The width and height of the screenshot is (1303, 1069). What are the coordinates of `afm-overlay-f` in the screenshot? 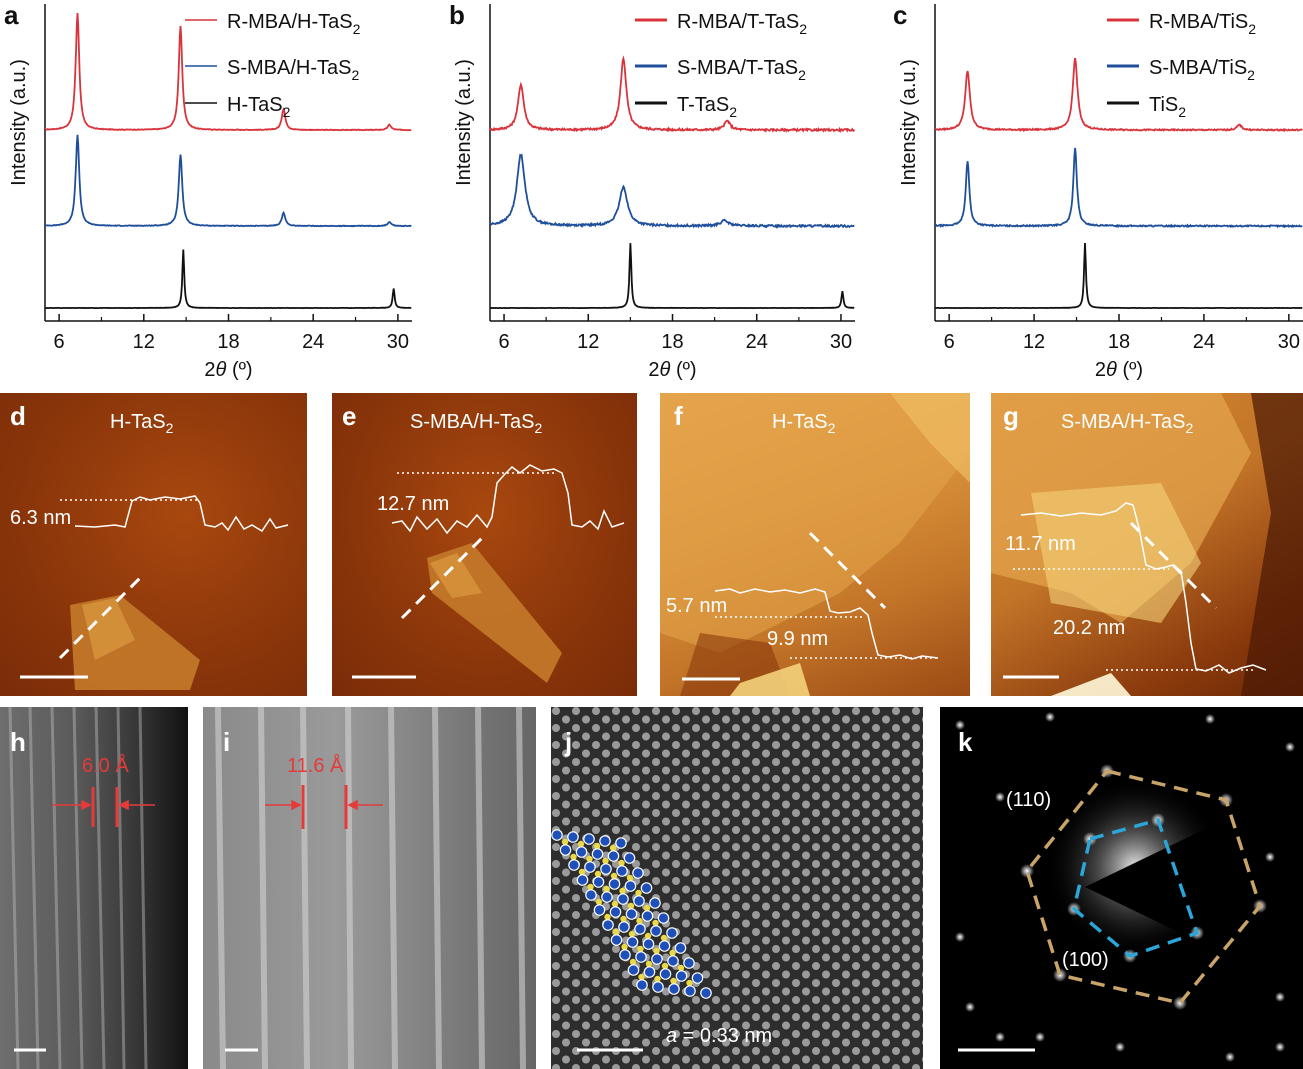 It's located at (815, 544).